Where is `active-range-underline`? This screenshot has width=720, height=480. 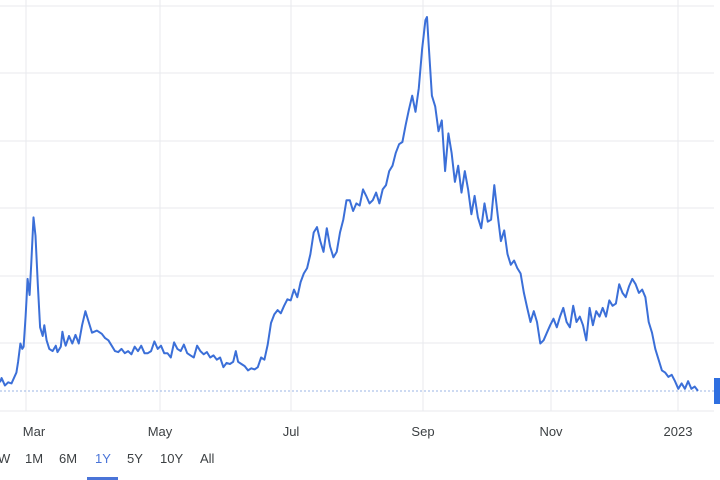
active-range-underline is located at coordinates (102, 478).